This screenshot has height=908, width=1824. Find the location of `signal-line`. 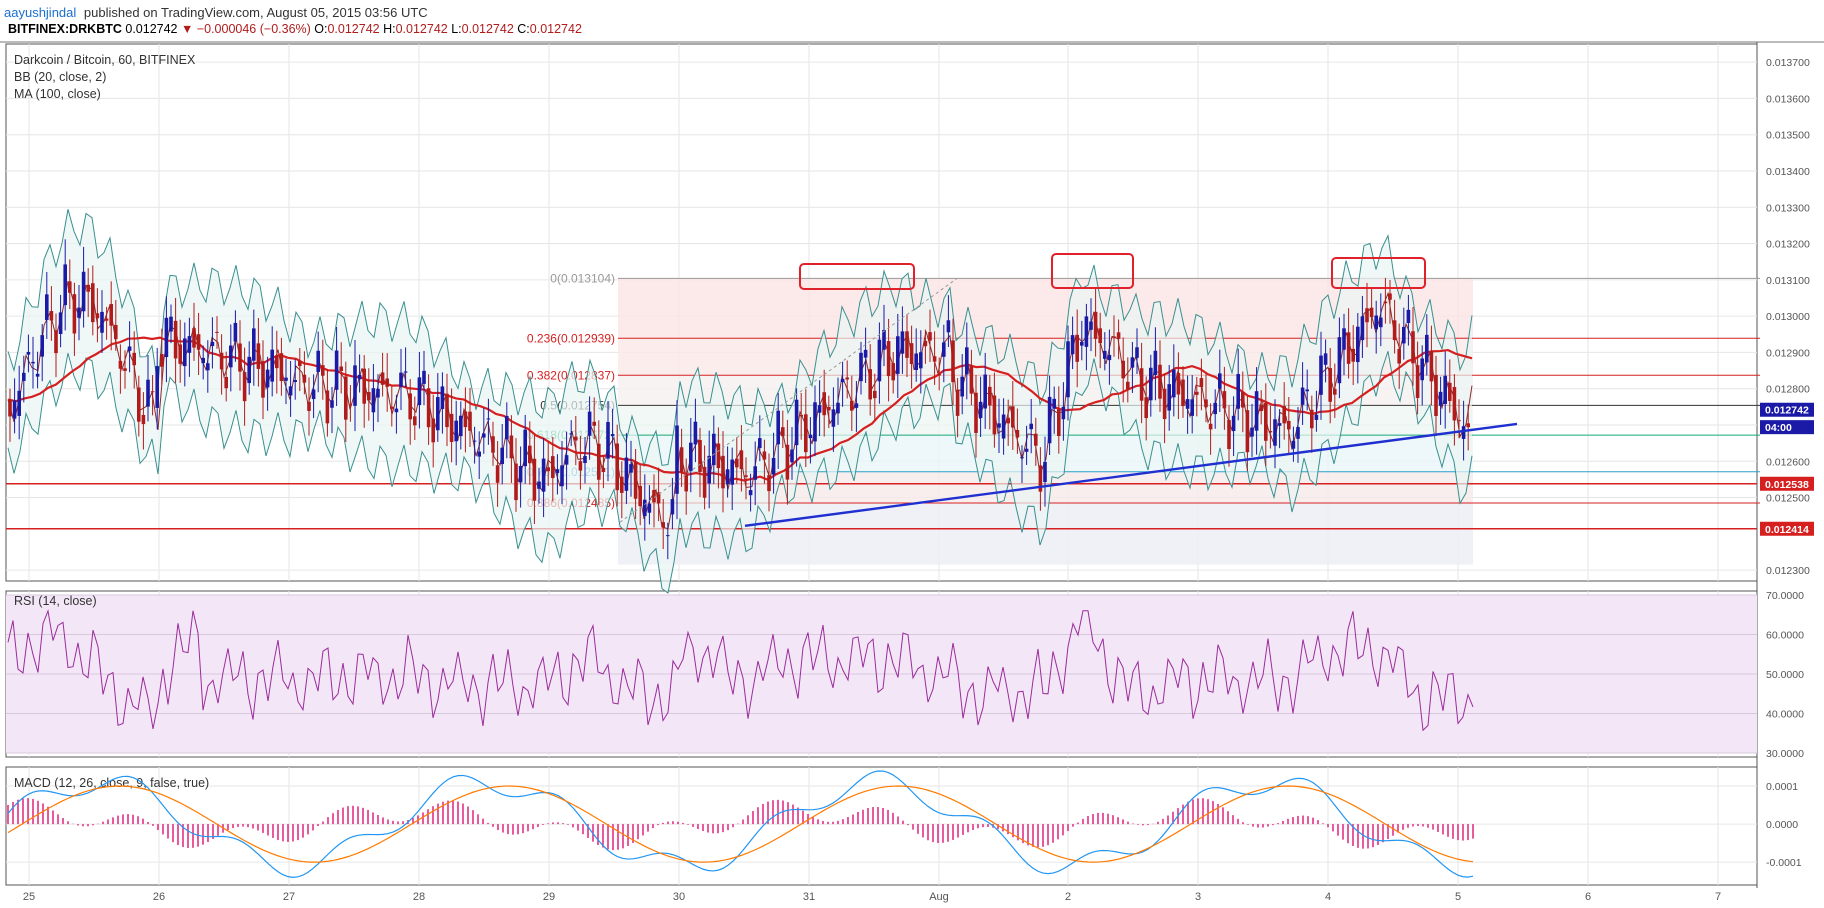

signal-line is located at coordinates (740, 824).